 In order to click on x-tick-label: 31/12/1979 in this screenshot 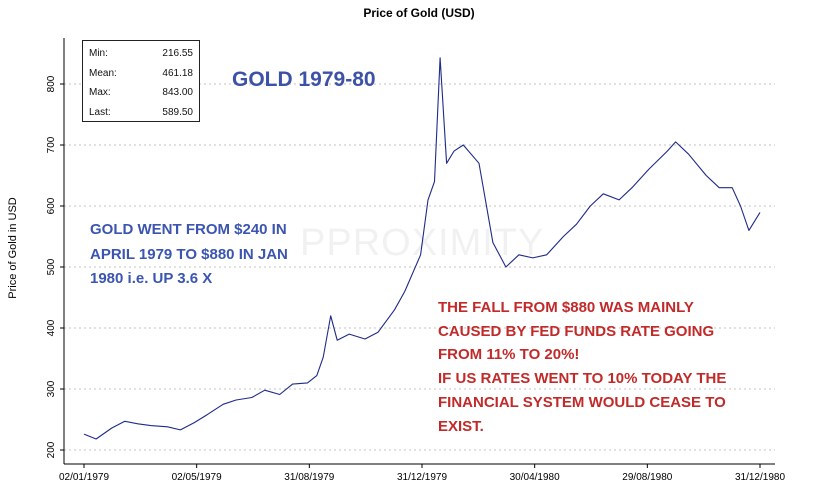, I will do `click(422, 477)`.